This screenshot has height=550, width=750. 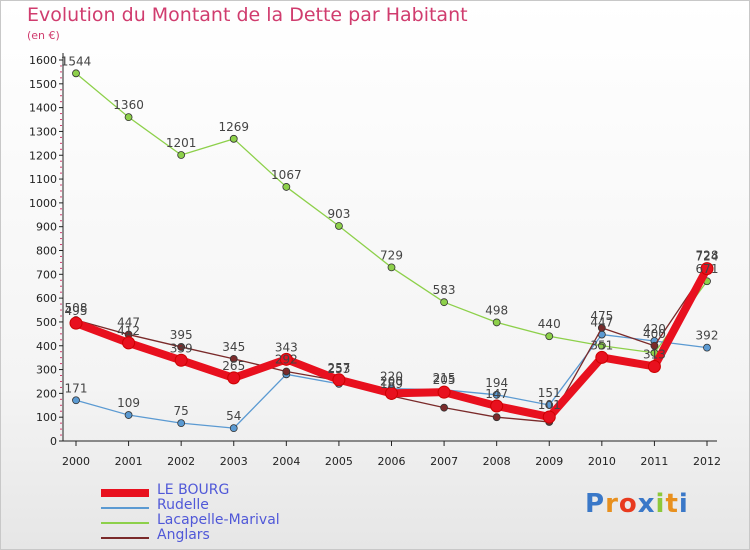 What do you see at coordinates (43, 179) in the screenshot?
I see `y-tick-label: 1100` at bounding box center [43, 179].